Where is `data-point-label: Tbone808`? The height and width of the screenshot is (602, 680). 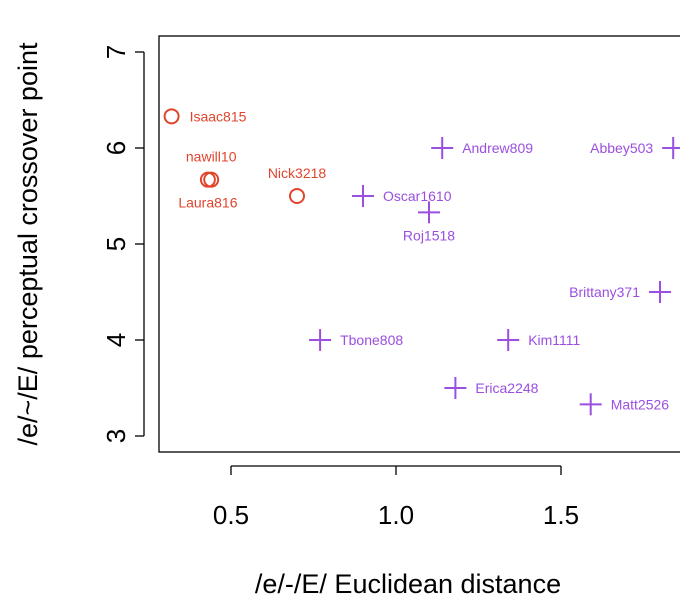
data-point-label: Tbone808 is located at coordinates (371, 340).